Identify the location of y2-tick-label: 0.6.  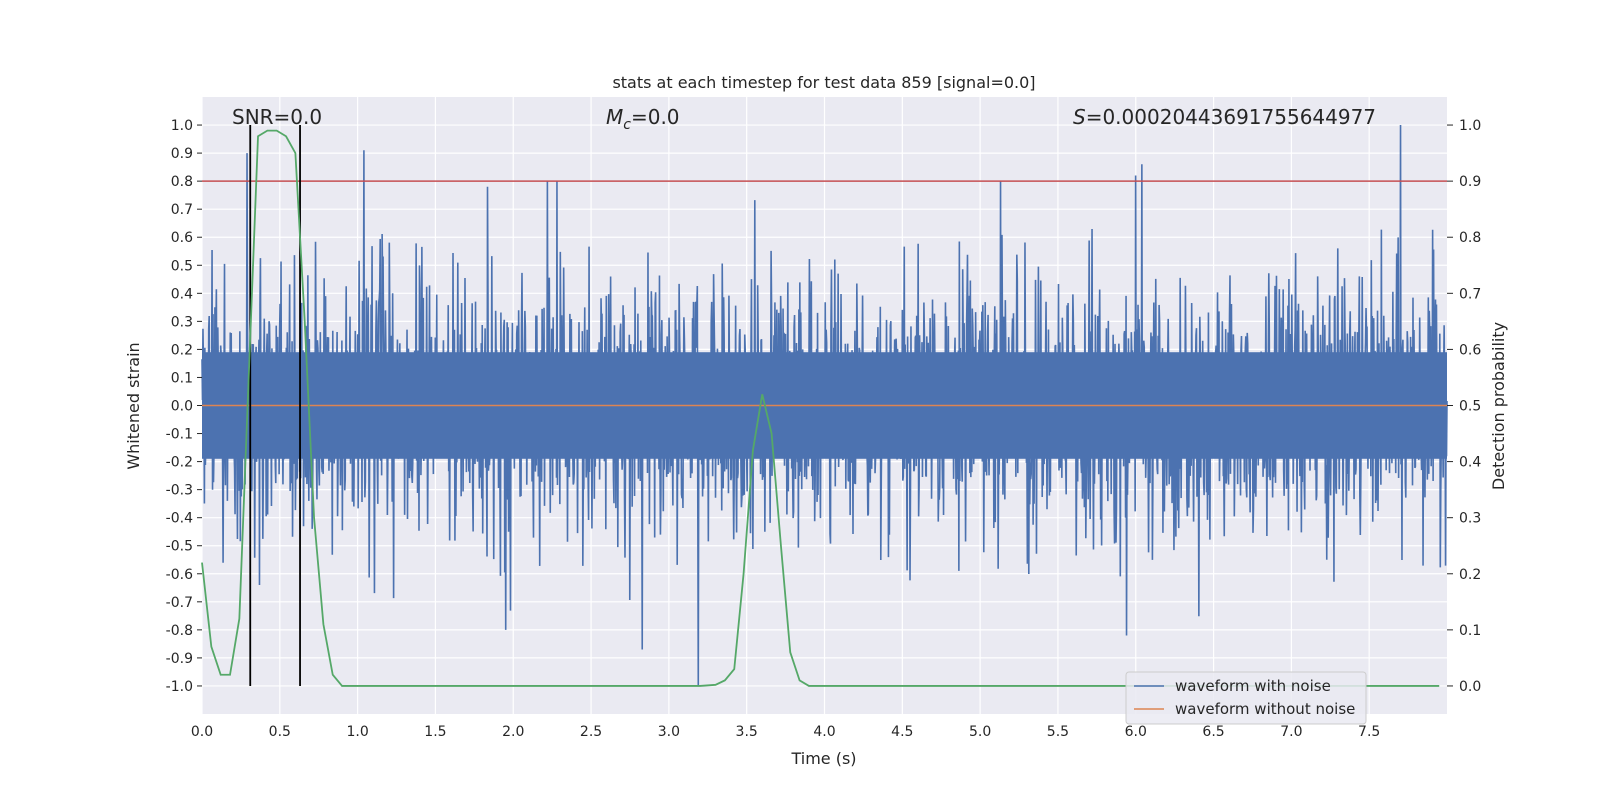
(1470, 350).